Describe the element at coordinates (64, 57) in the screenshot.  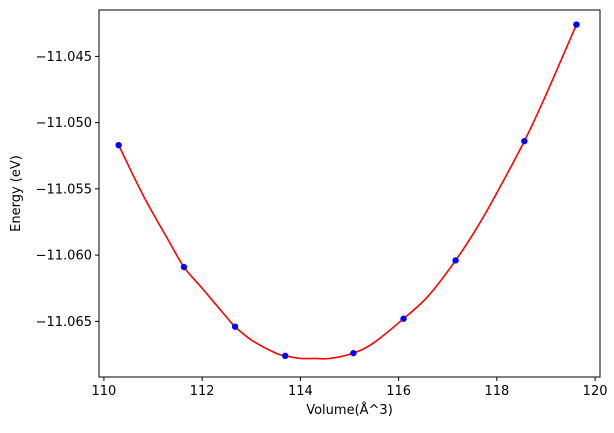
I see `y-tick-label: −11.045` at that location.